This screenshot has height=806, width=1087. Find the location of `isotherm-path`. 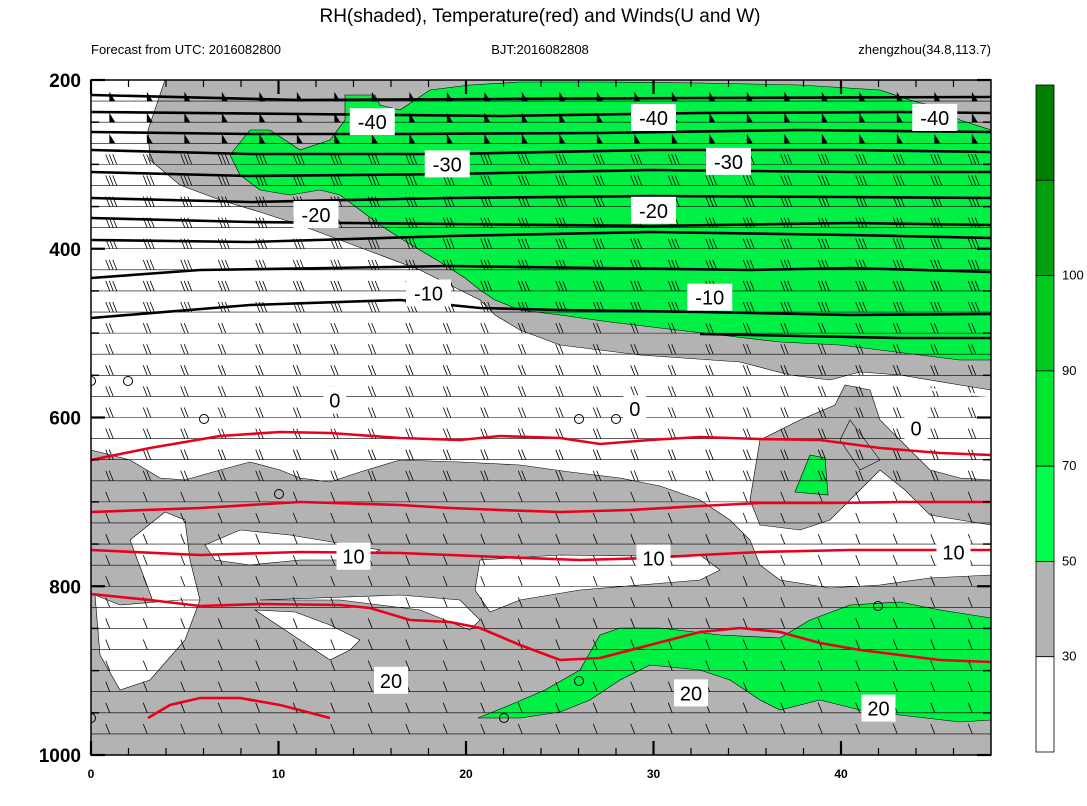

isotherm-path is located at coordinates (541, 97).